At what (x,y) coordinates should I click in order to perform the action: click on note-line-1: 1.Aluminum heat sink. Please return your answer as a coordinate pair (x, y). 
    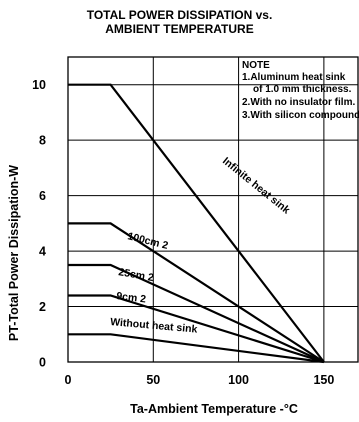
    Looking at the image, I should click on (294, 77).